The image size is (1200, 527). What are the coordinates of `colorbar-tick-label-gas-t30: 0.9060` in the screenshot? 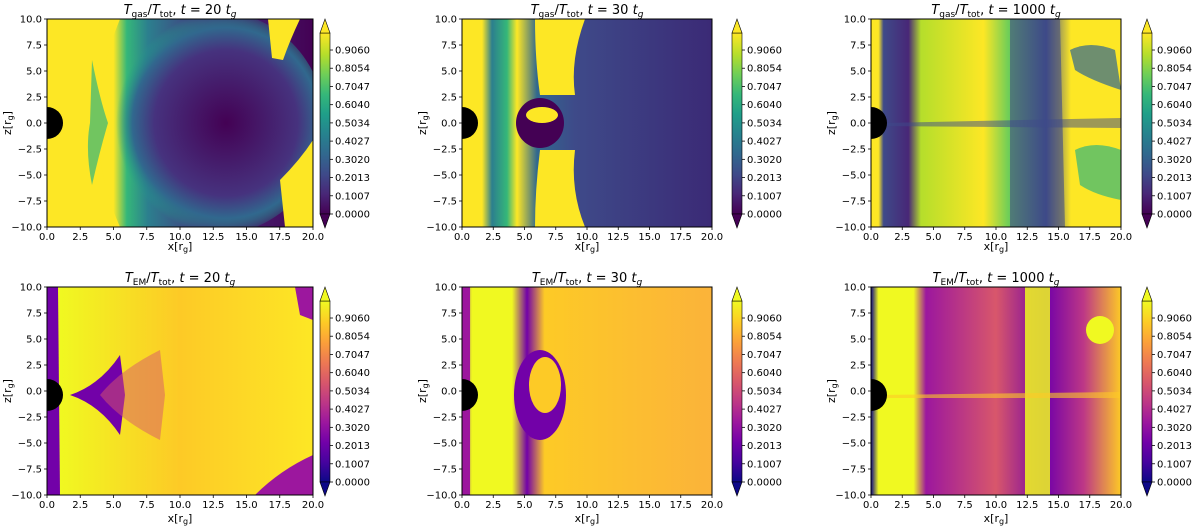 It's located at (764, 51).